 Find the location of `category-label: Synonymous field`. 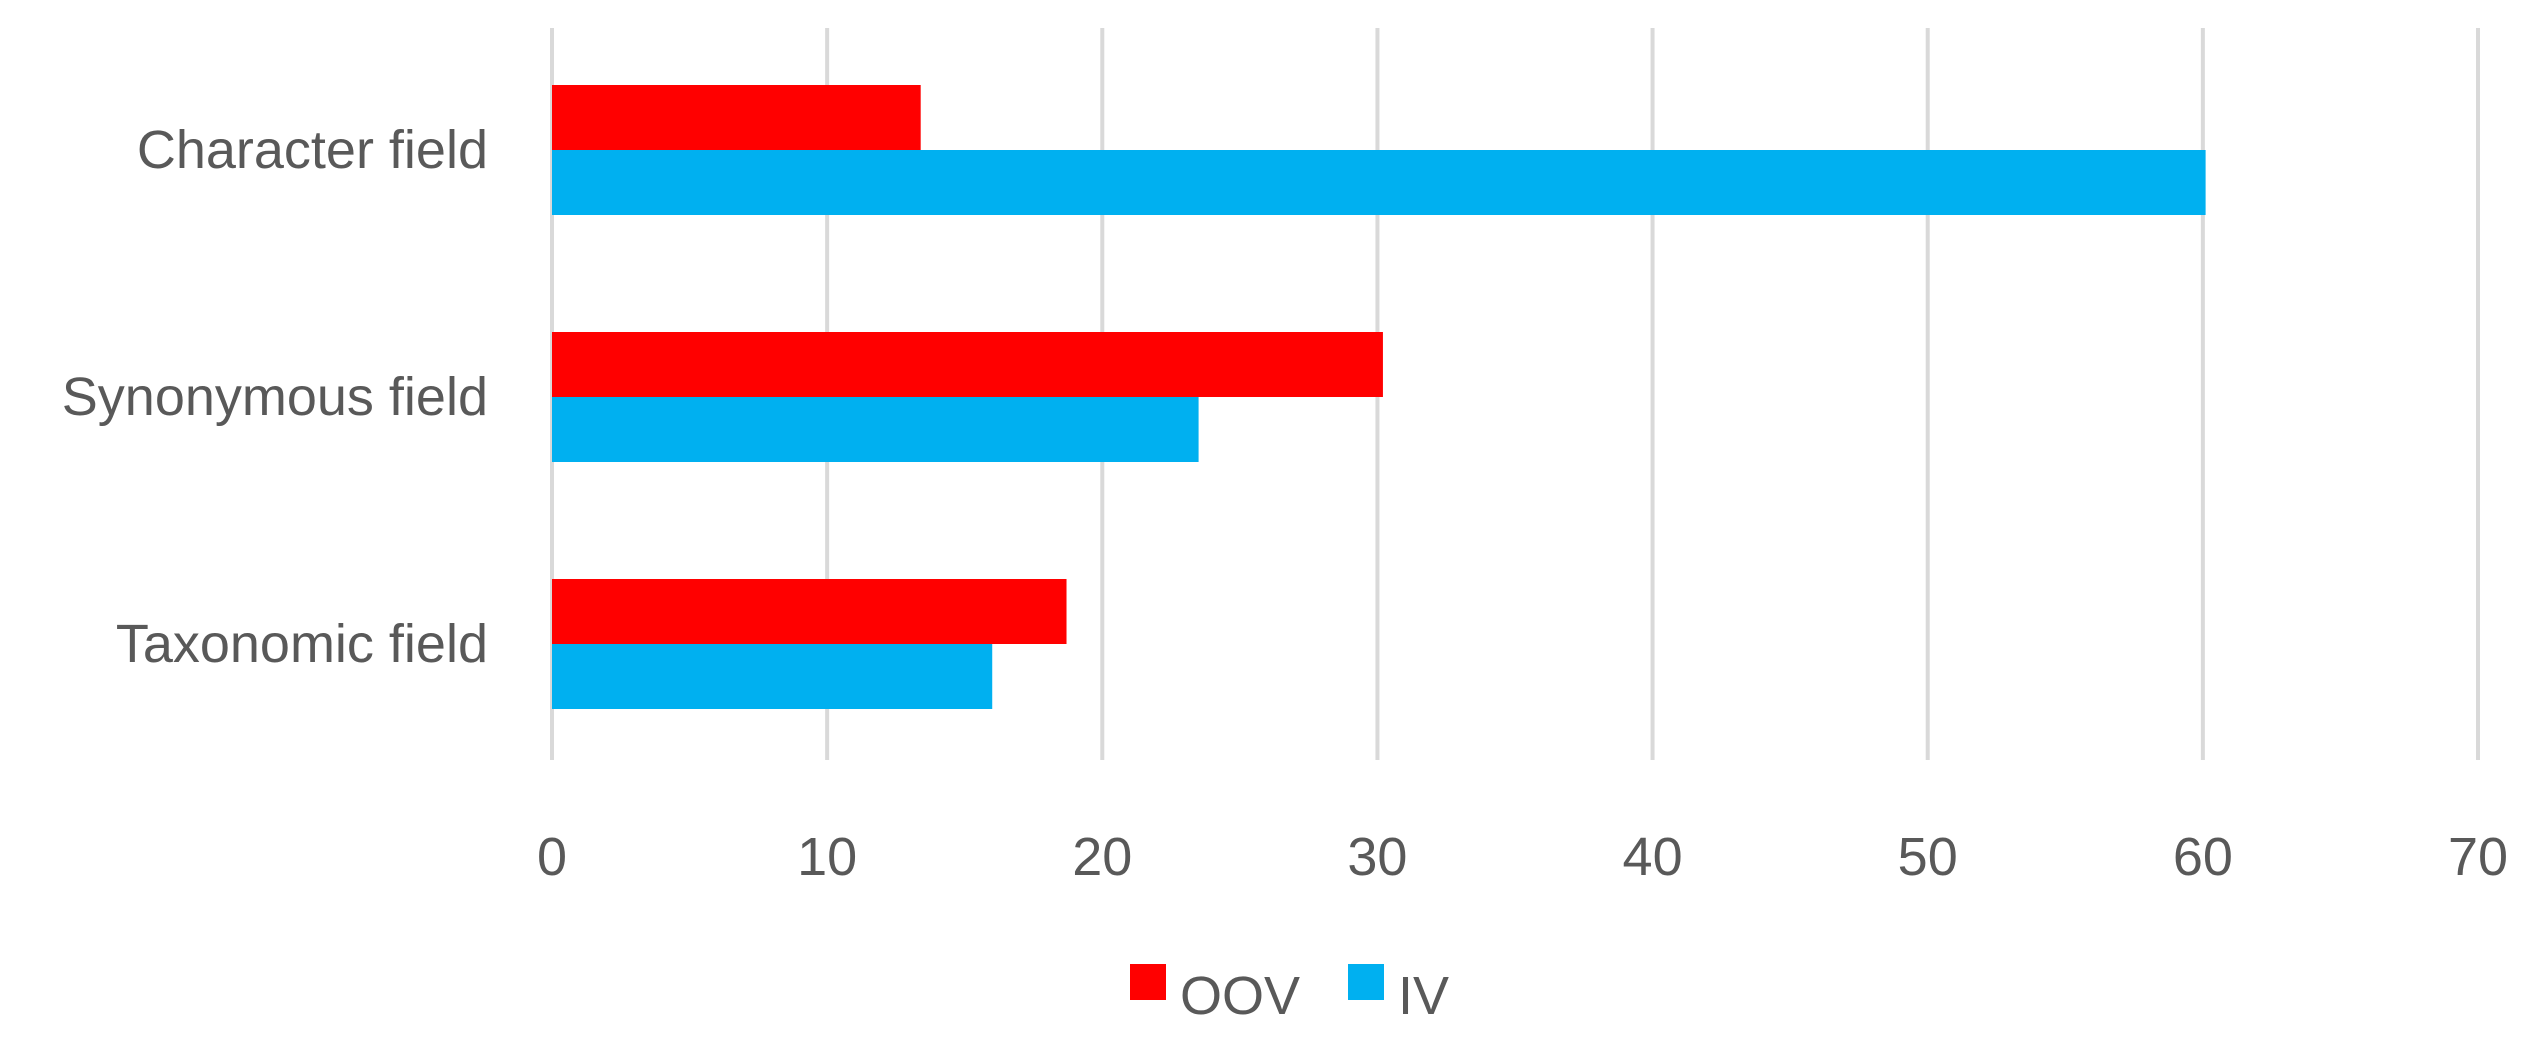

category-label: Synonymous field is located at coordinates (275, 397).